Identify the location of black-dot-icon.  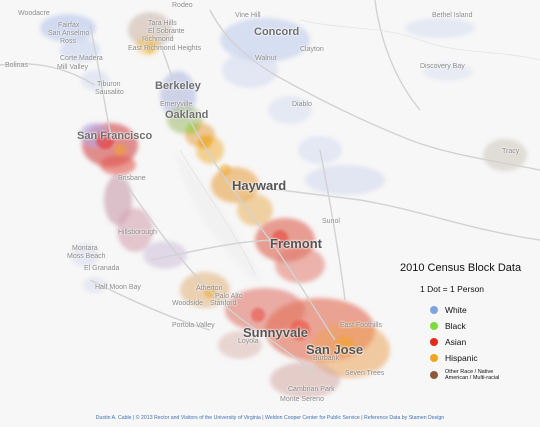
(434, 326).